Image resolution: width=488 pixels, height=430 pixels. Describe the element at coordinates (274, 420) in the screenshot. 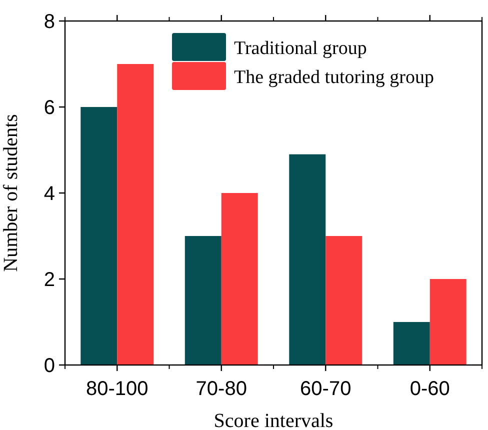

I see `x-axis-title: Score intervals` at that location.